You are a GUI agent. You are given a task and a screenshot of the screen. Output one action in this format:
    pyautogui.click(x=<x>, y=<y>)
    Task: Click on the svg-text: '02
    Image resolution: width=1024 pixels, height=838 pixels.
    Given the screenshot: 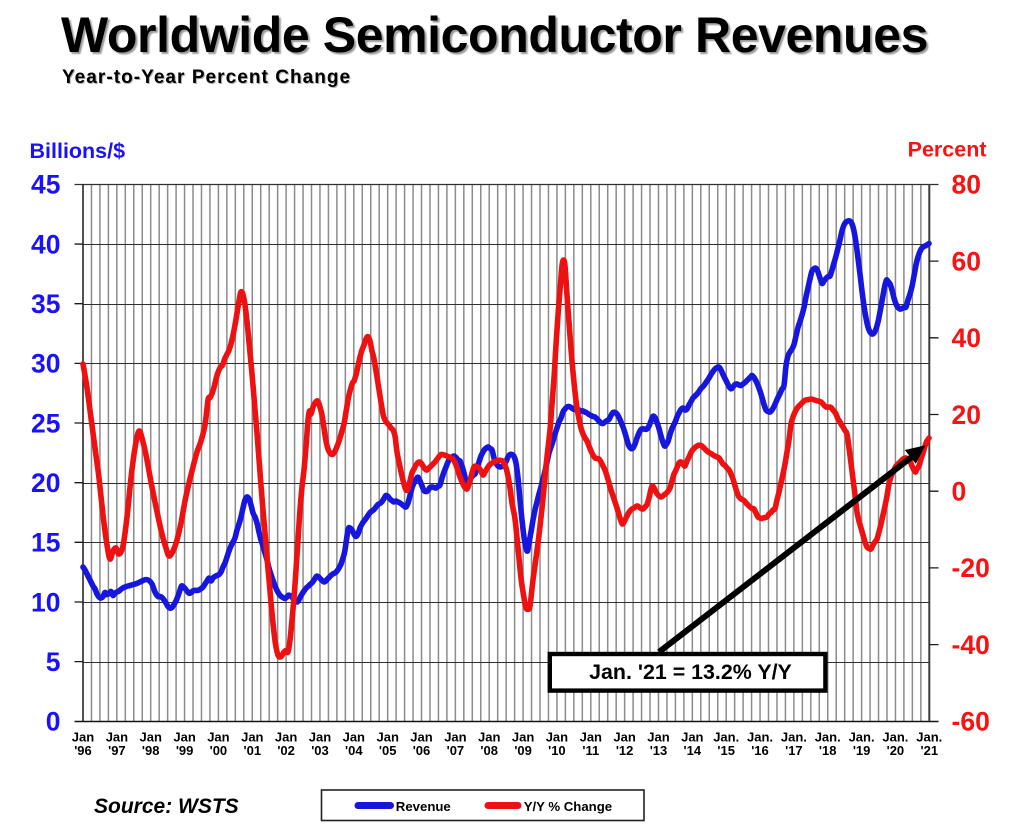 What is the action you would take?
    pyautogui.click(x=286, y=750)
    